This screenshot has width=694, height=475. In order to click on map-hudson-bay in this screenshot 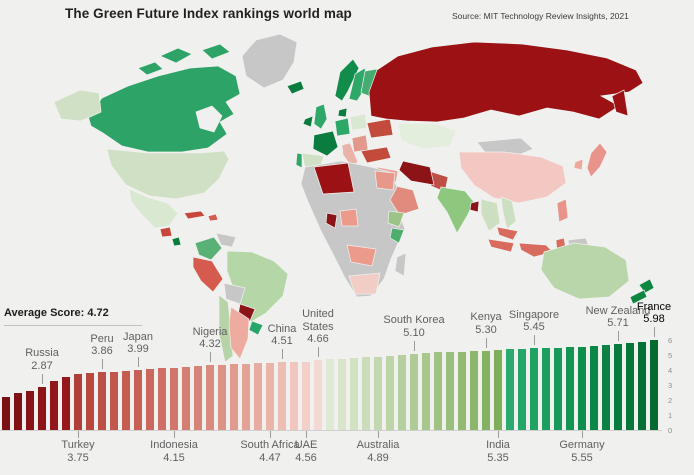, I will do `click(209, 119)`.